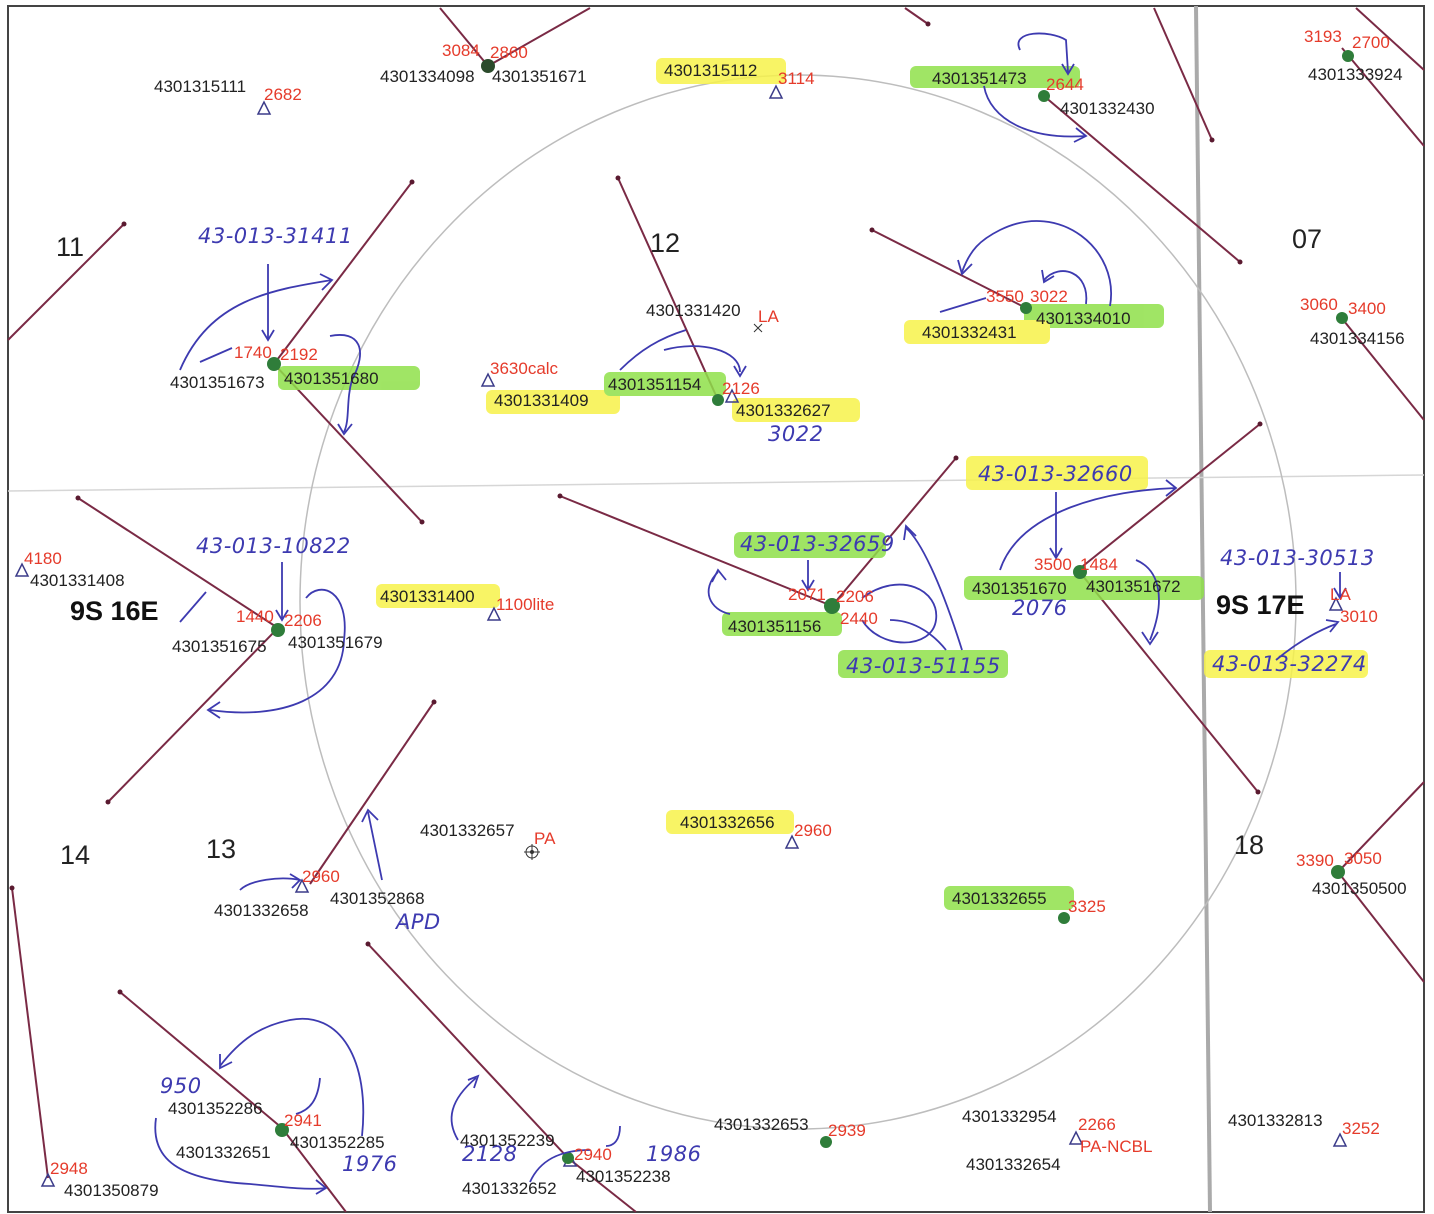 The height and width of the screenshot is (1214, 1434). What do you see at coordinates (1083, 318) in the screenshot?
I see `well-api: 4301334010` at bounding box center [1083, 318].